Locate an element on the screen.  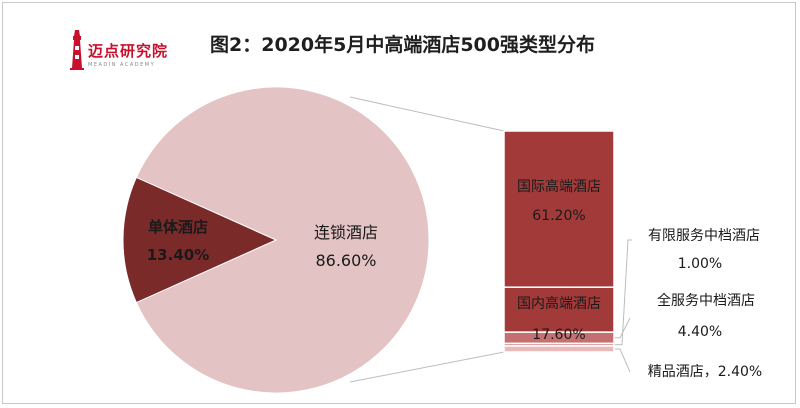
pie-label-independent-value: 13.40% is located at coordinates (178, 255).